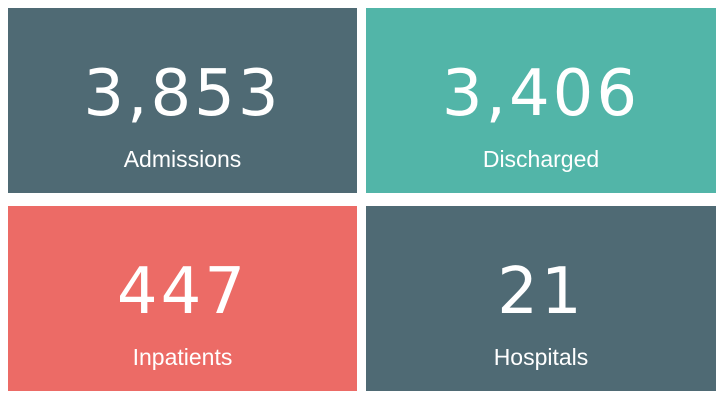 Image resolution: width=724 pixels, height=406 pixels. Describe the element at coordinates (541, 159) in the screenshot. I see `discharged-label: Discharged` at that location.